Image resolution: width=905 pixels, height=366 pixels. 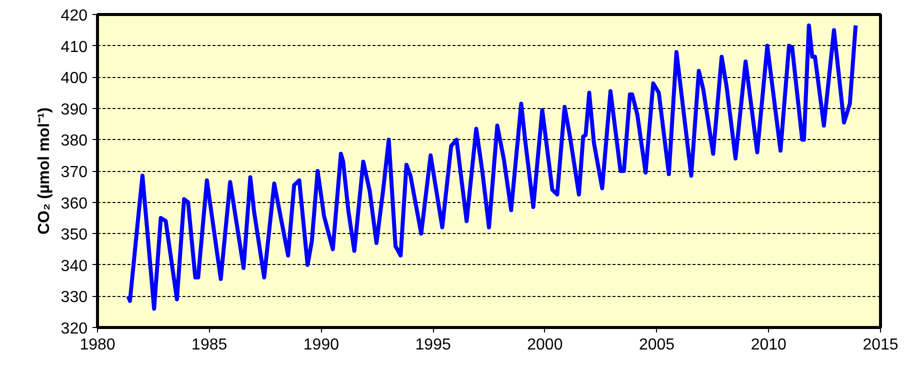 I want to click on y-tick-label: 390, so click(x=74, y=109).